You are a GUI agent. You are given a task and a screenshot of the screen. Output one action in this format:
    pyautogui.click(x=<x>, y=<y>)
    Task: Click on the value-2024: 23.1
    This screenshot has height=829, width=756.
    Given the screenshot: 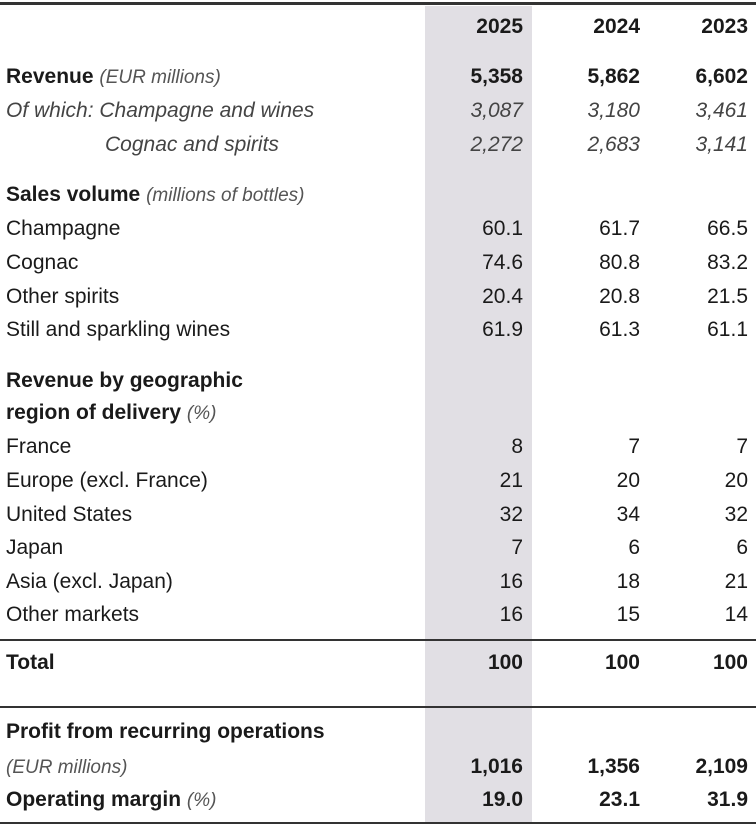 What is the action you would take?
    pyautogui.click(x=619, y=799)
    